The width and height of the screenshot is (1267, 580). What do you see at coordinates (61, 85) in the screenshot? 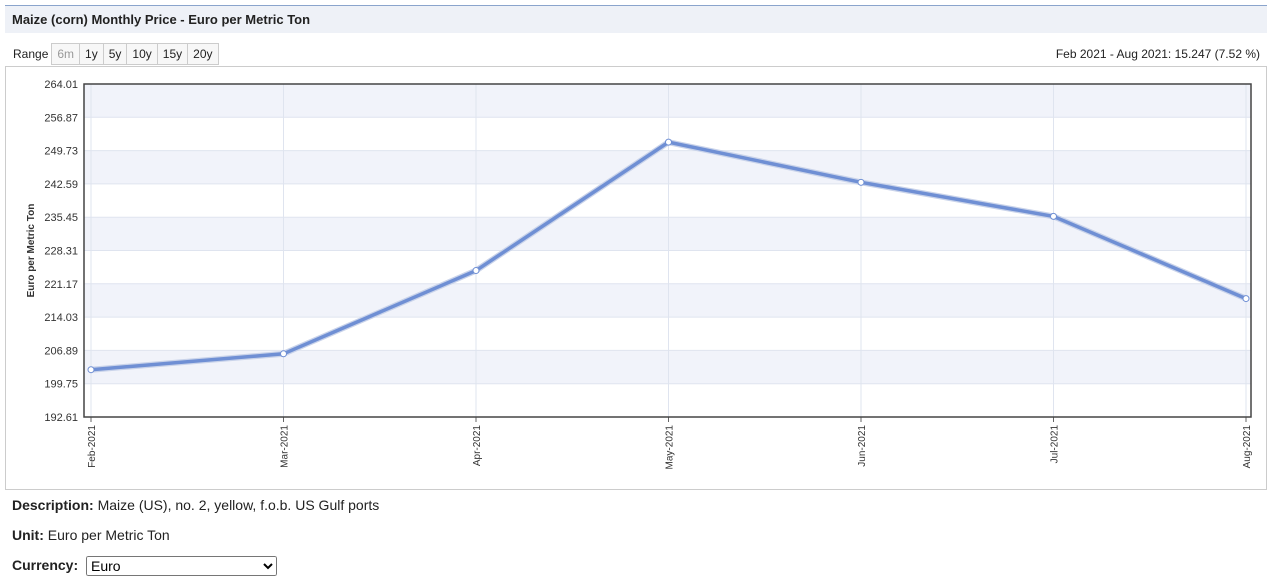
I see `y-tick-label: 264.01` at bounding box center [61, 85].